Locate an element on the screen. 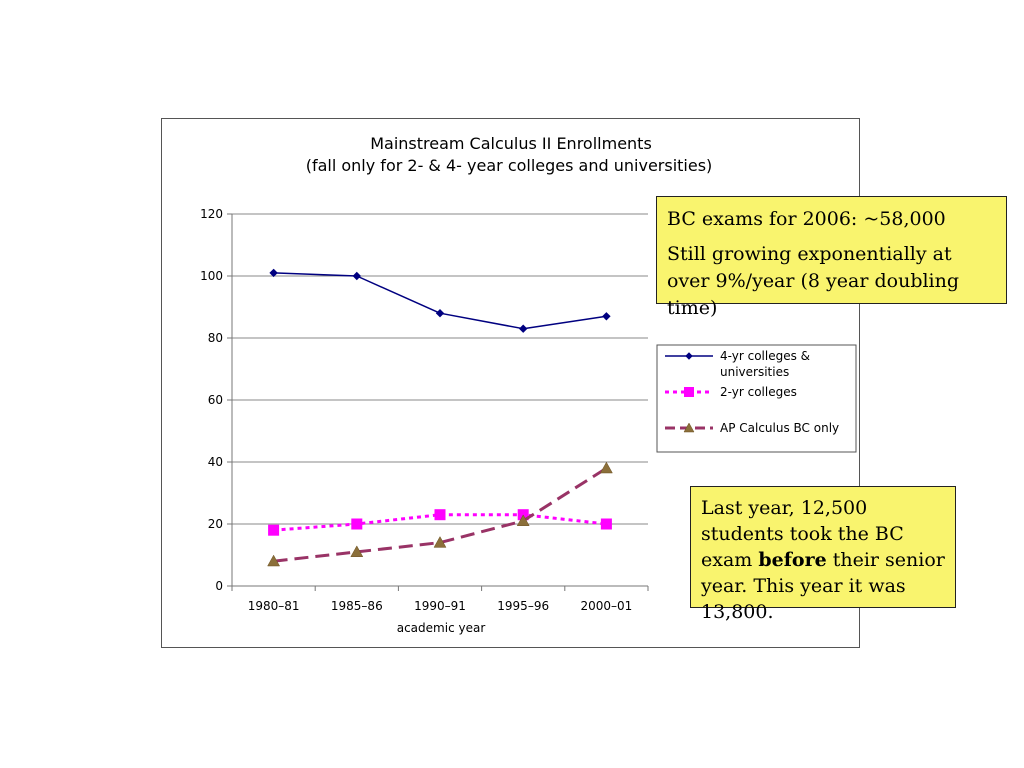 This screenshot has width=1024, height=768. x-tick-label: 1980–81 is located at coordinates (274, 606).